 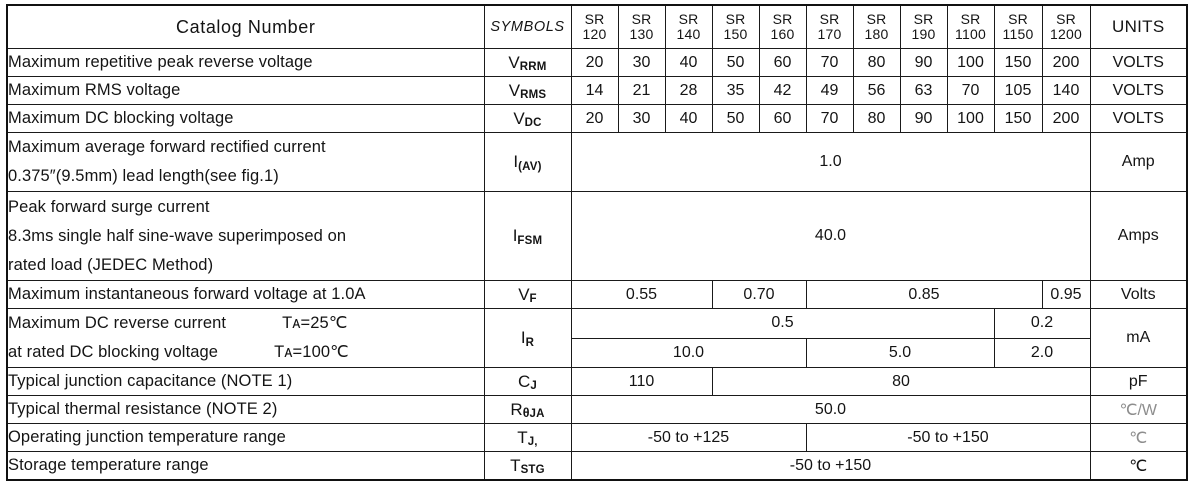 I want to click on cell-value: 28, so click(x=688, y=90).